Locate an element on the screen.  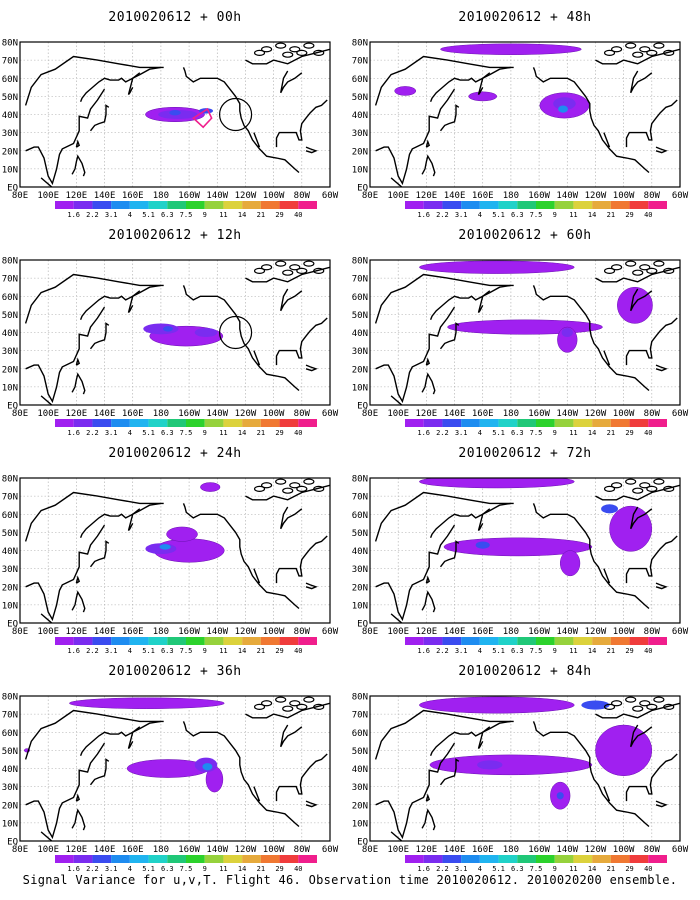
panel-title: 2010020612 + 48h is located at coordinates (525, 17).